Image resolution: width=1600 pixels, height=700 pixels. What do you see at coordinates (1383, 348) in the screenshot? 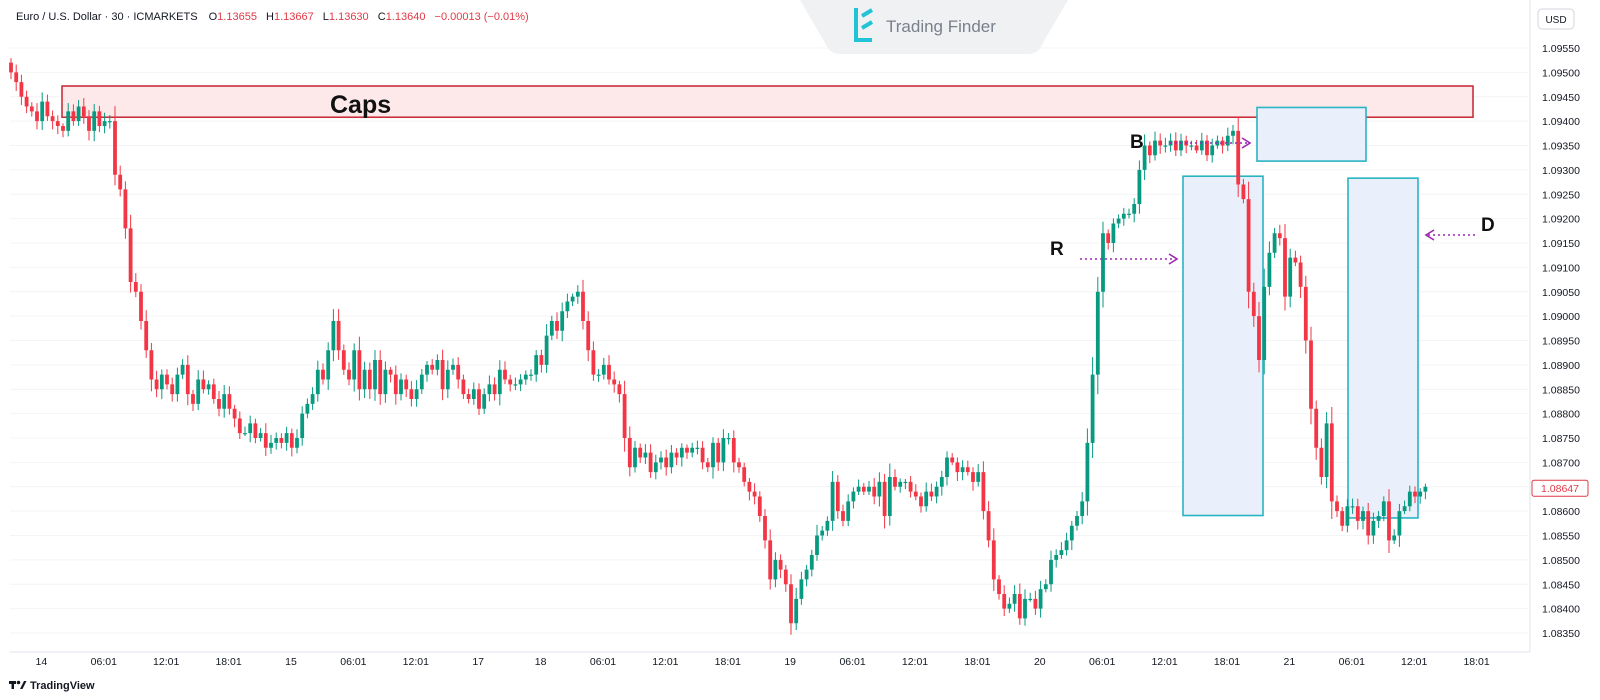
I see `d-drop-box` at bounding box center [1383, 348].